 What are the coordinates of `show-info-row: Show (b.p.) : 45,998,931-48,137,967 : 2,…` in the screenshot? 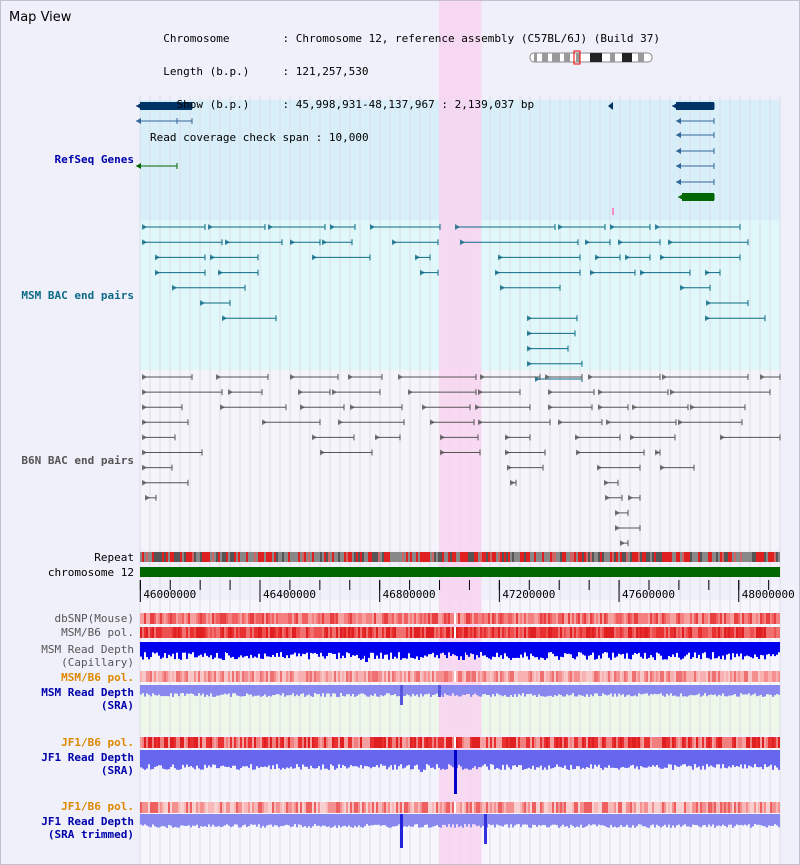 It's located at (355, 104).